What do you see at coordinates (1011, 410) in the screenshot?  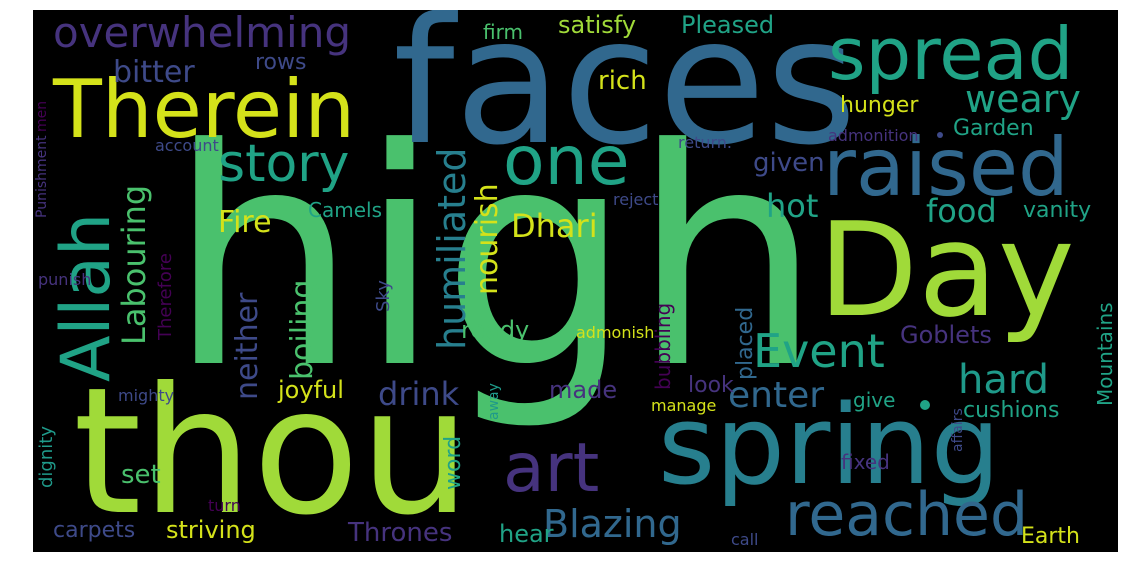 I see `word-cushions: cushions` at bounding box center [1011, 410].